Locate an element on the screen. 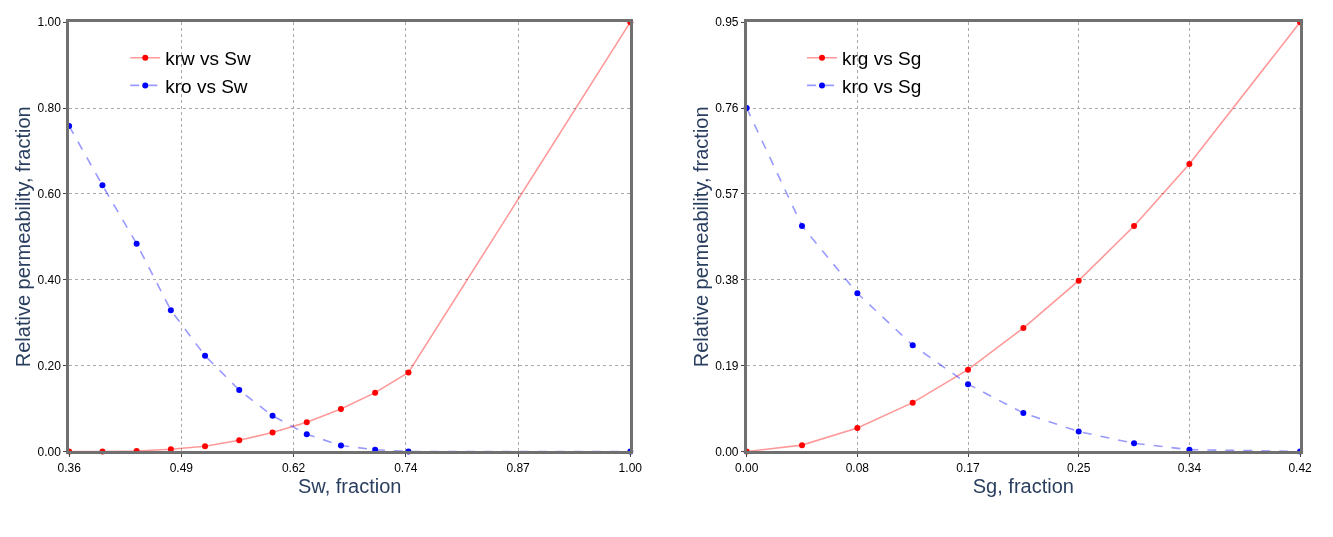 Image resolution: width=1333 pixels, height=537 pixels. y-tick-label: 0.40 is located at coordinates (49, 279).